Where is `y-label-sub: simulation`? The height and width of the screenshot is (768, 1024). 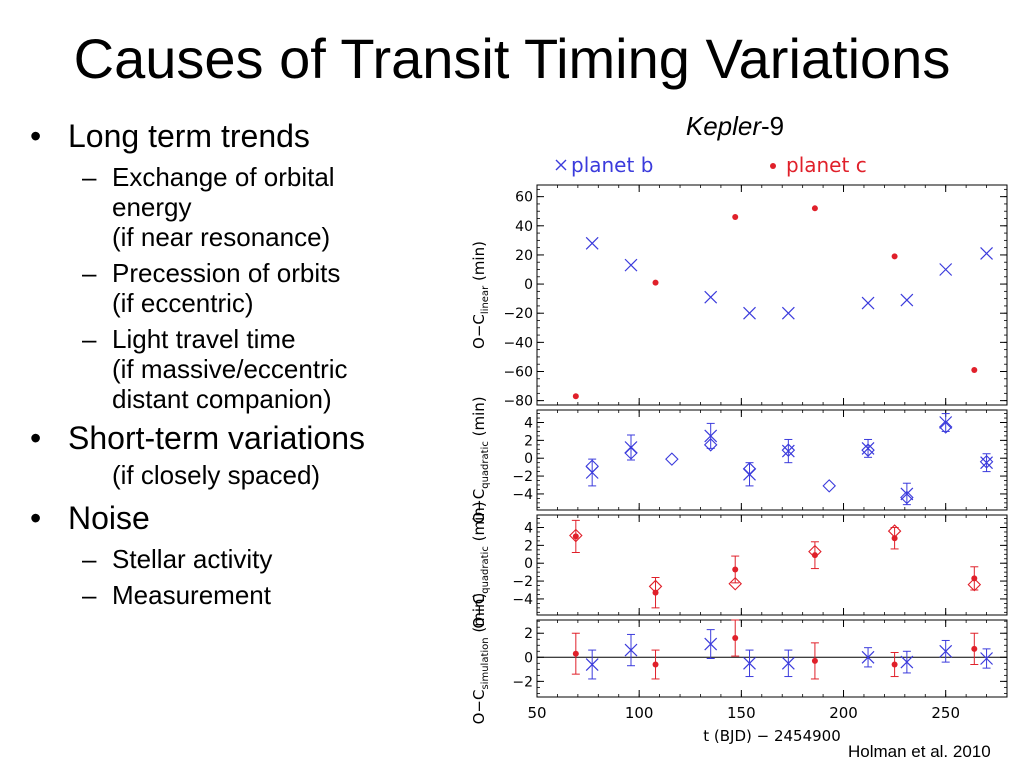
y-label-sub: simulation is located at coordinates (485, 663).